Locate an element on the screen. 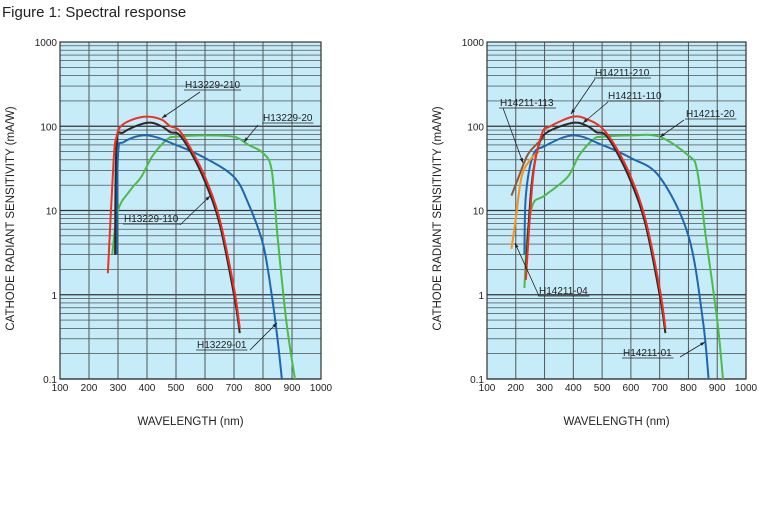 This screenshot has width=768, height=514. annotation-label: H13229-110 is located at coordinates (151, 219).